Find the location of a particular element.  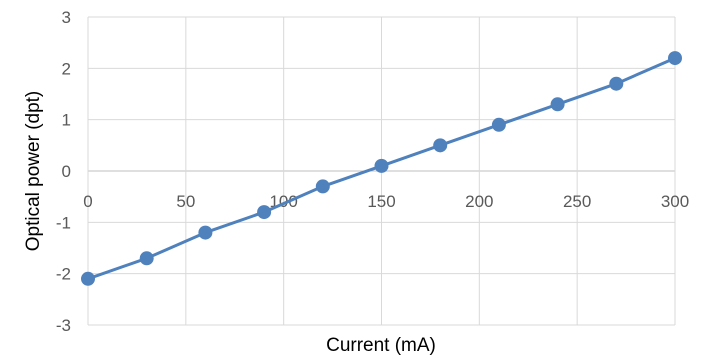

x-tick-label: 250 is located at coordinates (577, 201).